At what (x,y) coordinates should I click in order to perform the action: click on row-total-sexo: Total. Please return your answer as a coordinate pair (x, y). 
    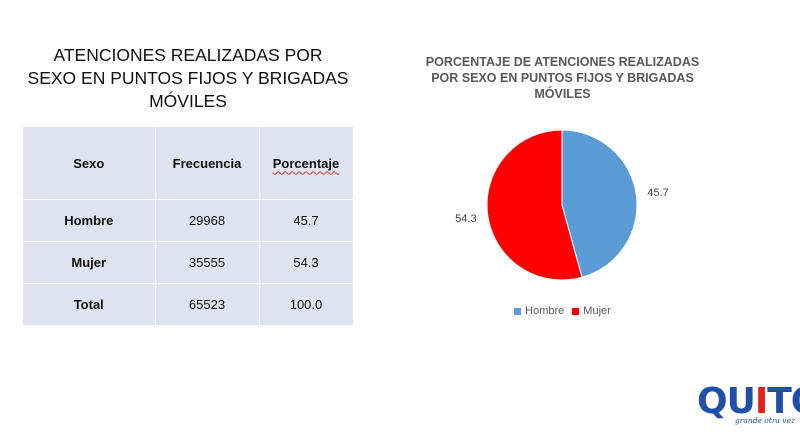
    Looking at the image, I should click on (89, 304).